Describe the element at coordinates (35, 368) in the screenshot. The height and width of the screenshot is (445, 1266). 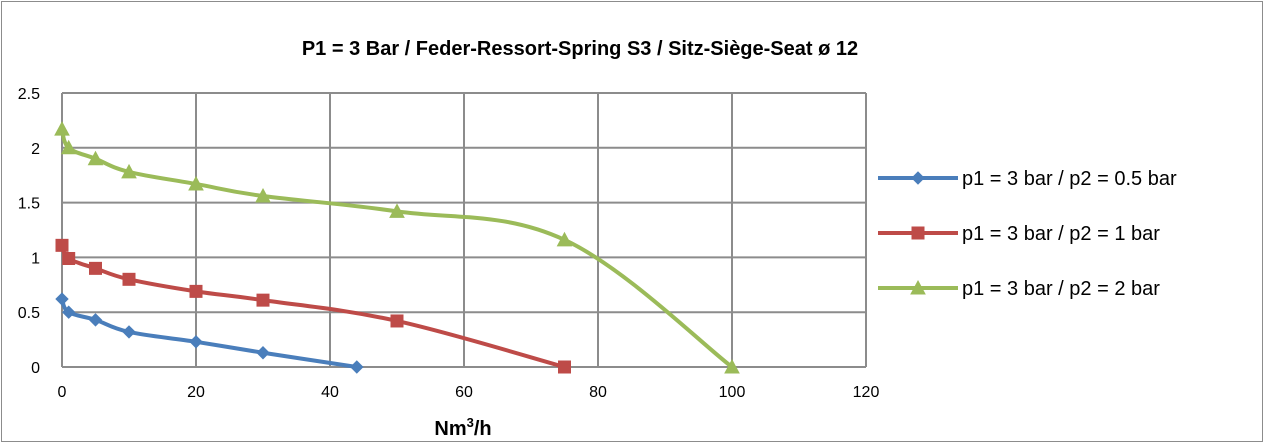
I see `y-tick-label: 0` at that location.